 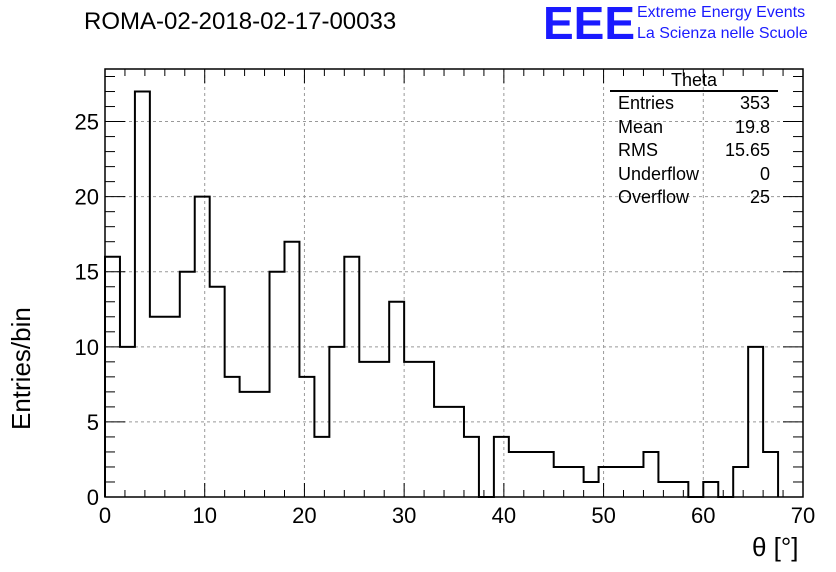 What do you see at coordinates (721, 12) in the screenshot?
I see `logo-subtitle-line1: Extreme Energy Events` at bounding box center [721, 12].